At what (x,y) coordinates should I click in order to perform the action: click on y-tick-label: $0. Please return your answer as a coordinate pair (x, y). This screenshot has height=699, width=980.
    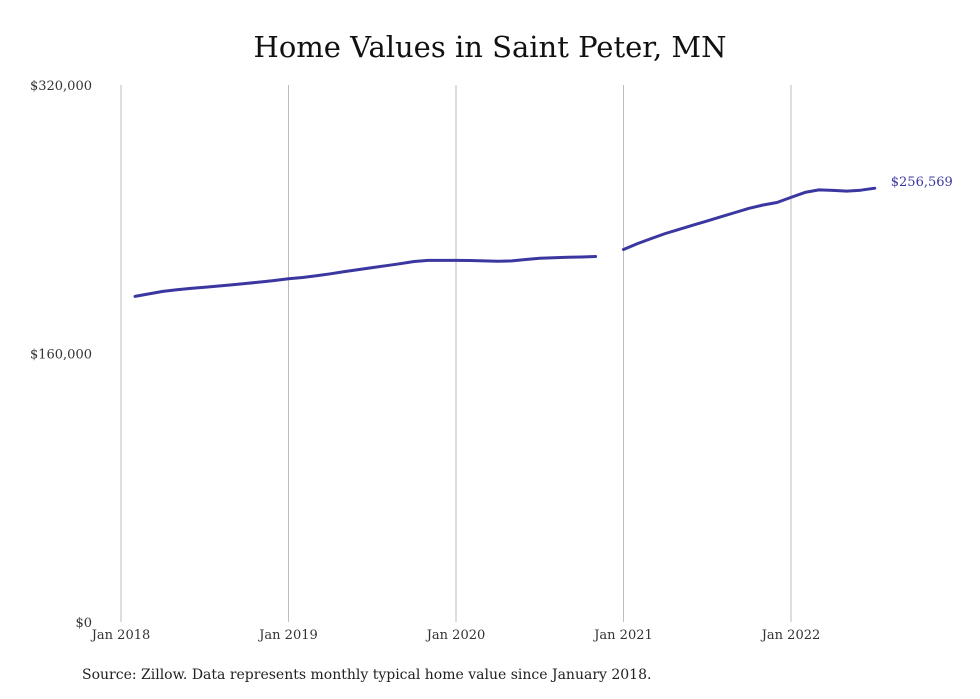
    Looking at the image, I should click on (83, 623).